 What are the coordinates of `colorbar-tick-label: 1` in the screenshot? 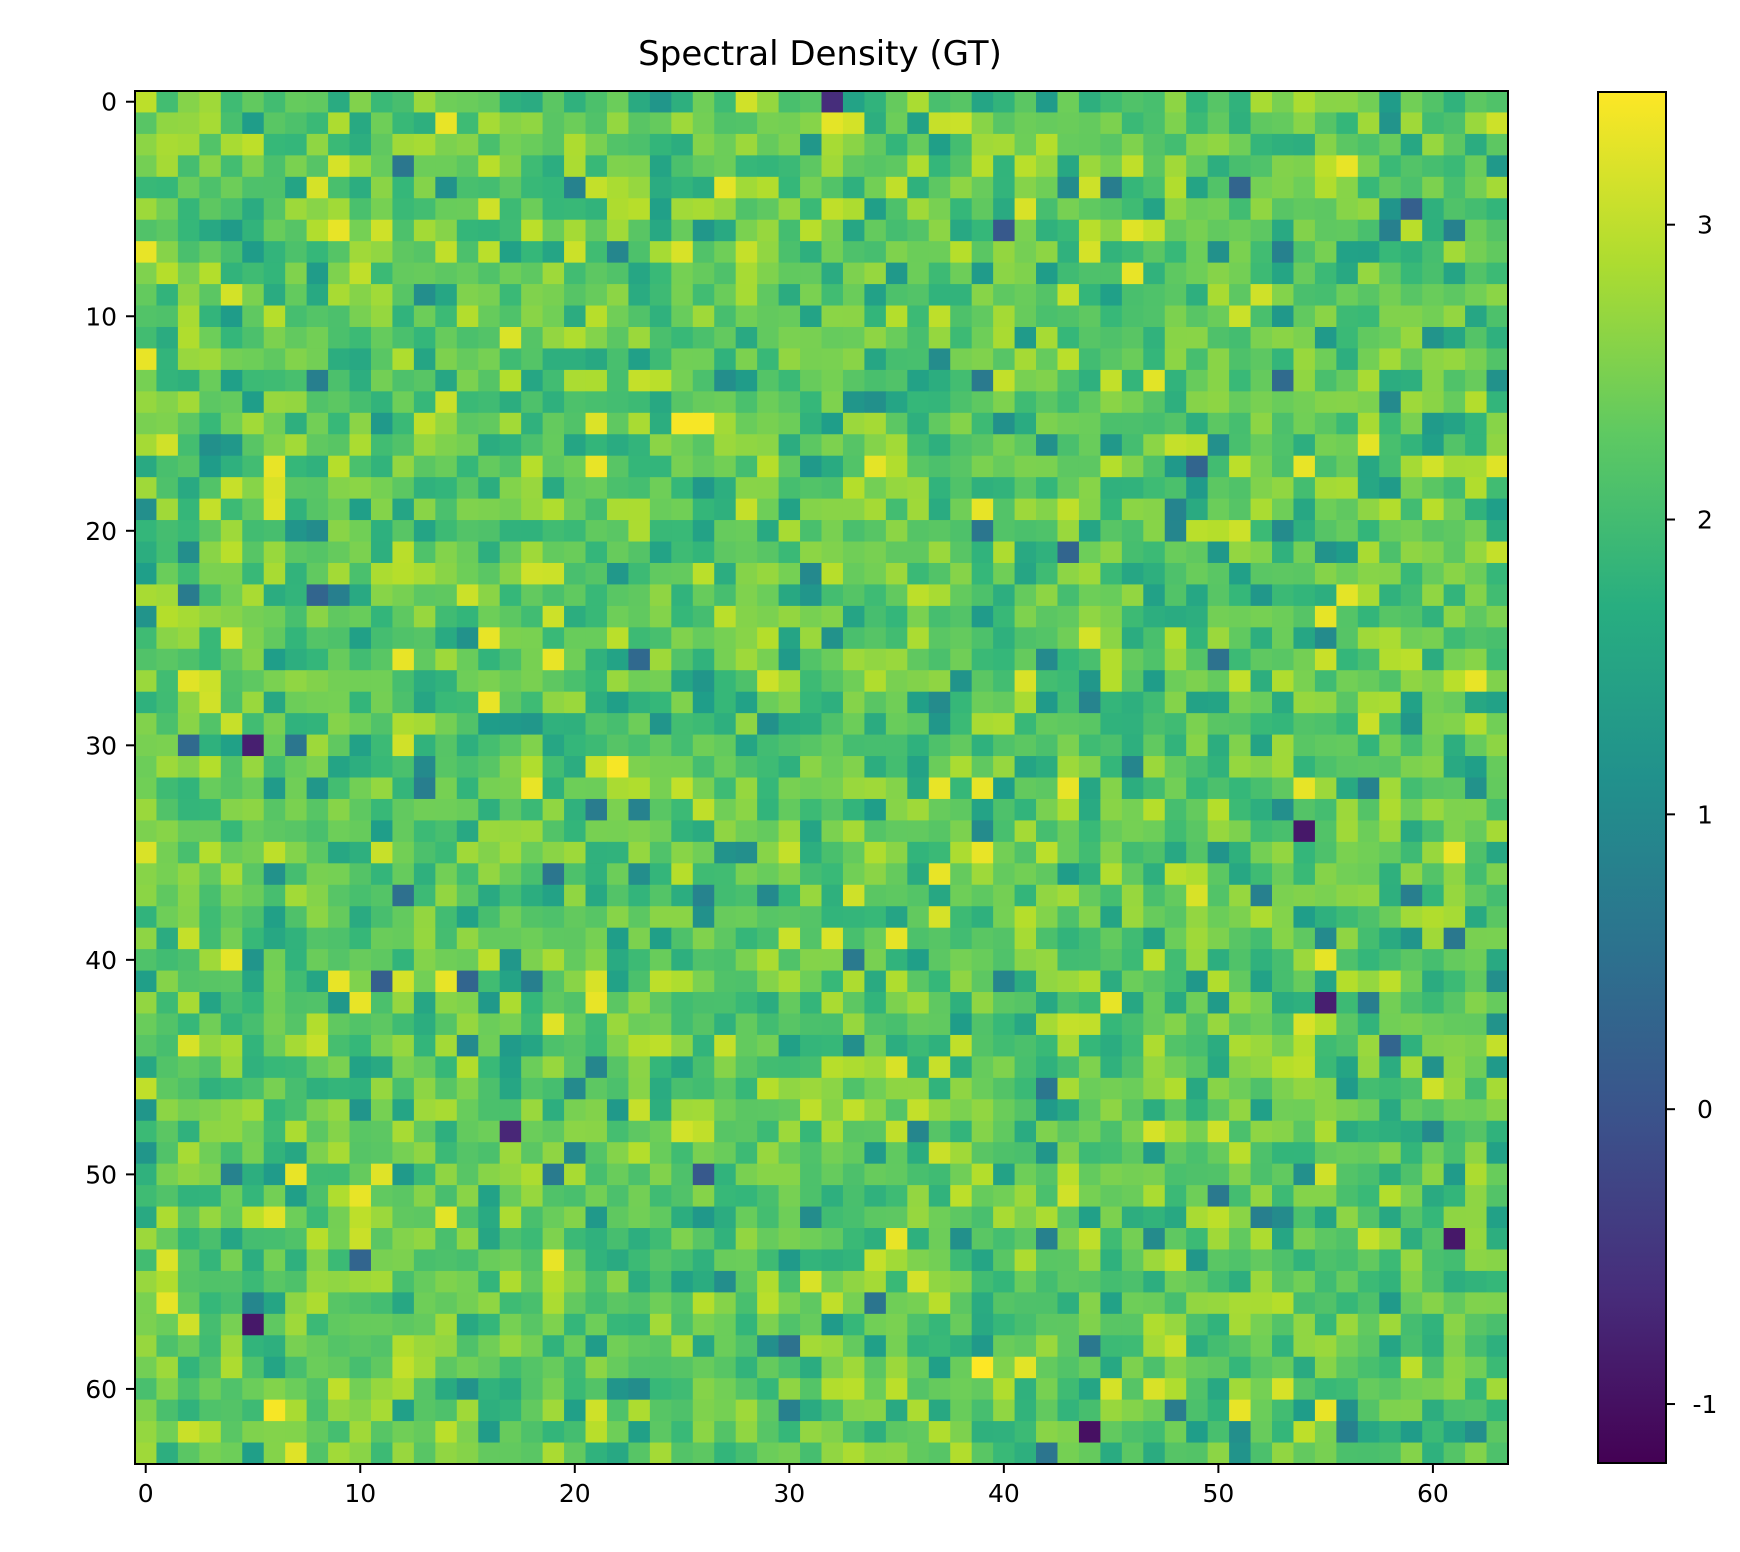 It's located at (1705, 814).